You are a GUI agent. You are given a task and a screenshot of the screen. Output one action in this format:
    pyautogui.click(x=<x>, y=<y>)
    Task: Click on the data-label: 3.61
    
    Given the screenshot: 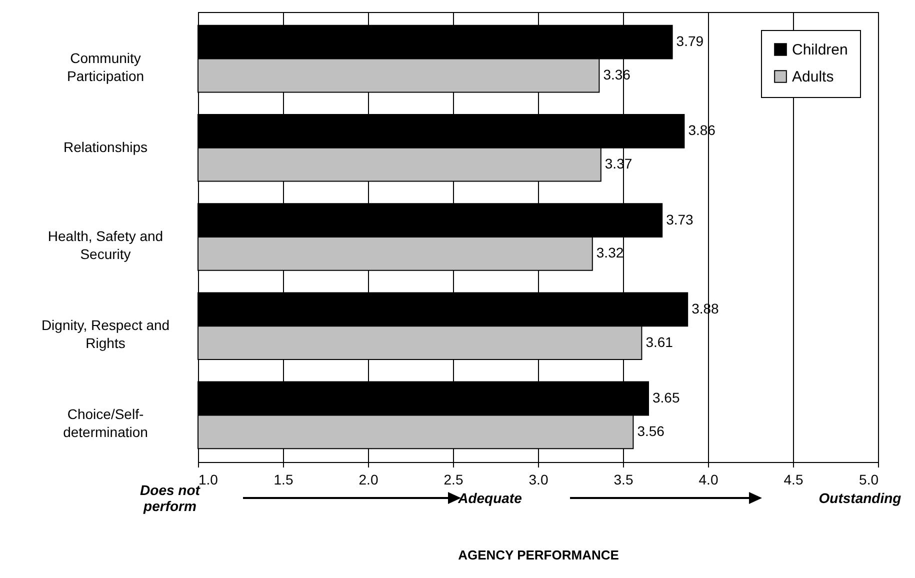 What is the action you would take?
    pyautogui.click(x=660, y=342)
    